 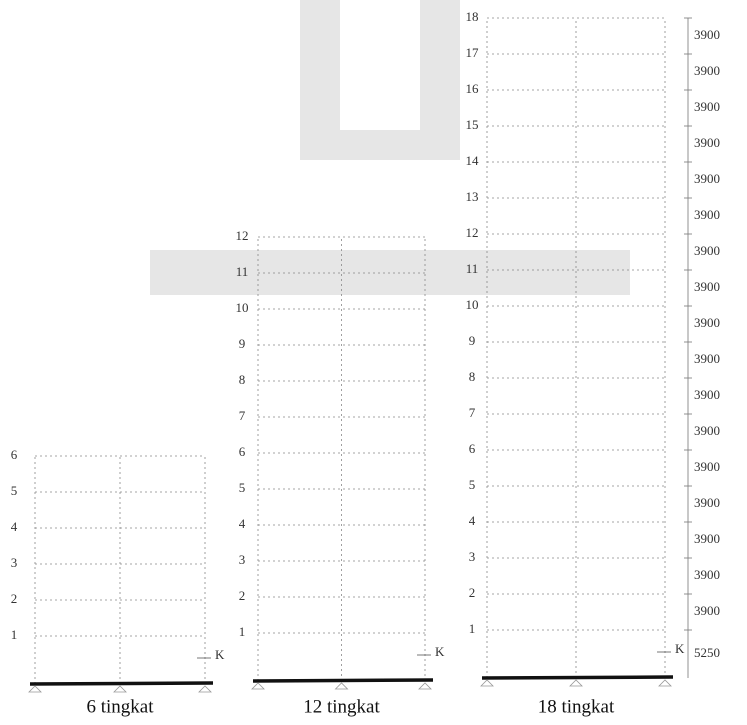 What do you see at coordinates (341, 706) in the screenshot?
I see `frame-caption: 12 tingkat` at bounding box center [341, 706].